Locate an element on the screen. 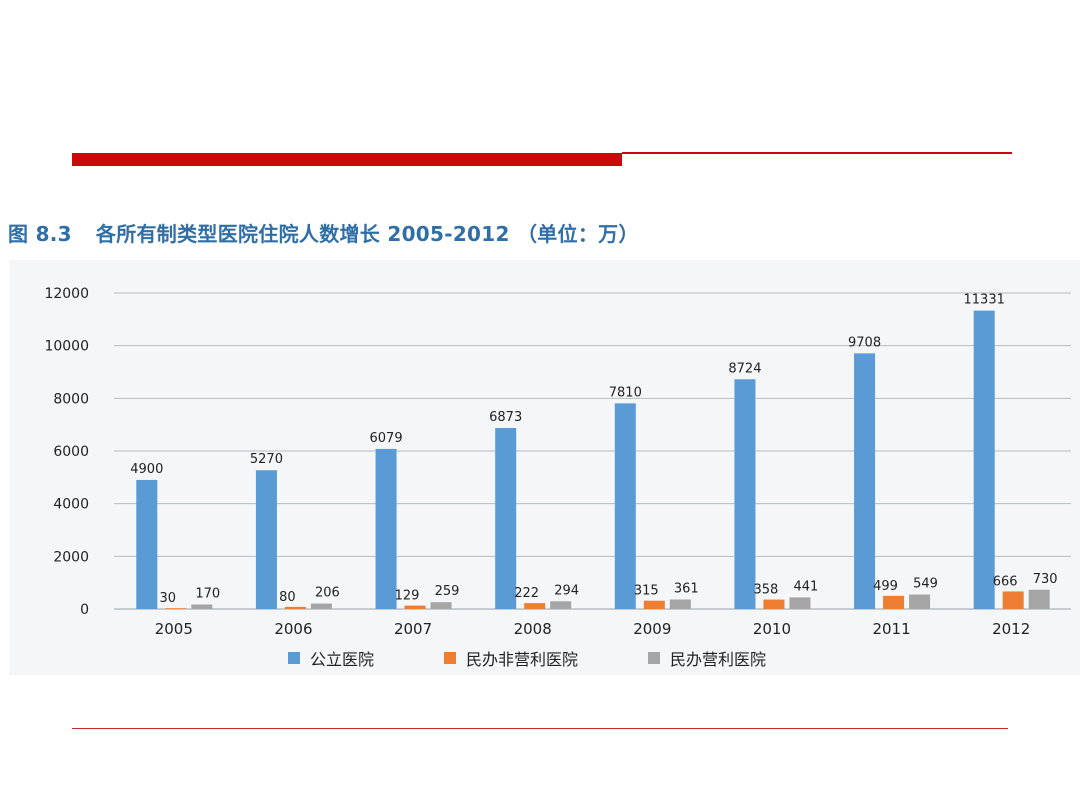 Image resolution: width=1080 pixels, height=810 pixels. data-label: 6079 is located at coordinates (386, 438).